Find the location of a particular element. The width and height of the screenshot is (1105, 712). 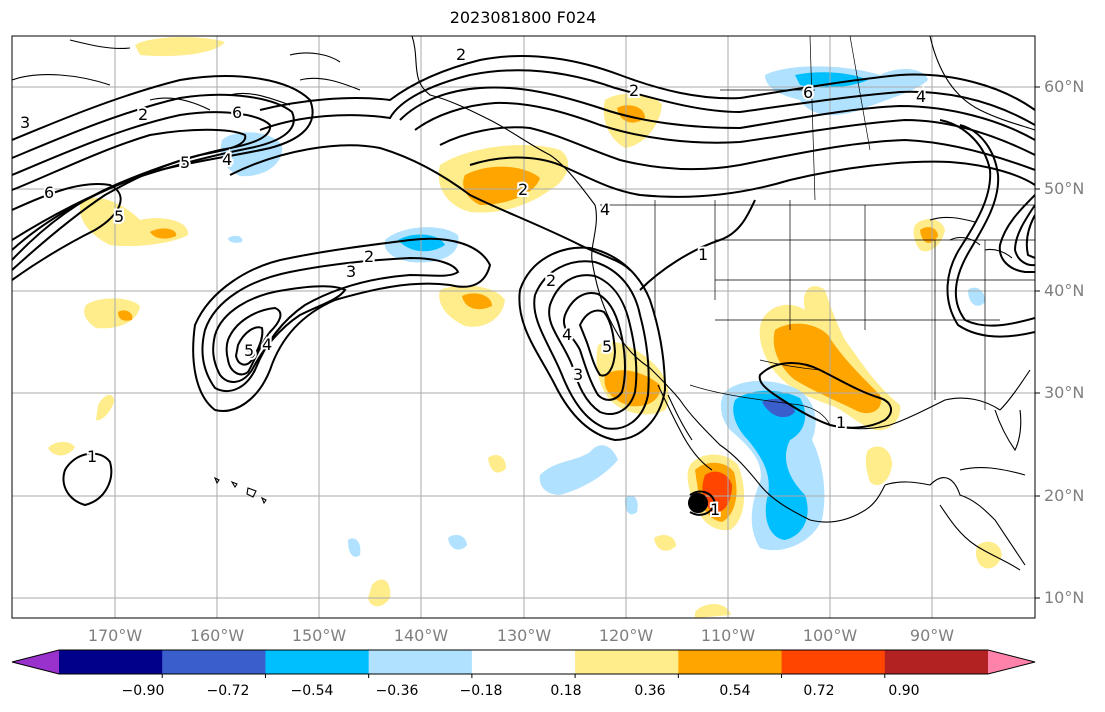

shade-aleutian-west-core is located at coordinates (163, 233).